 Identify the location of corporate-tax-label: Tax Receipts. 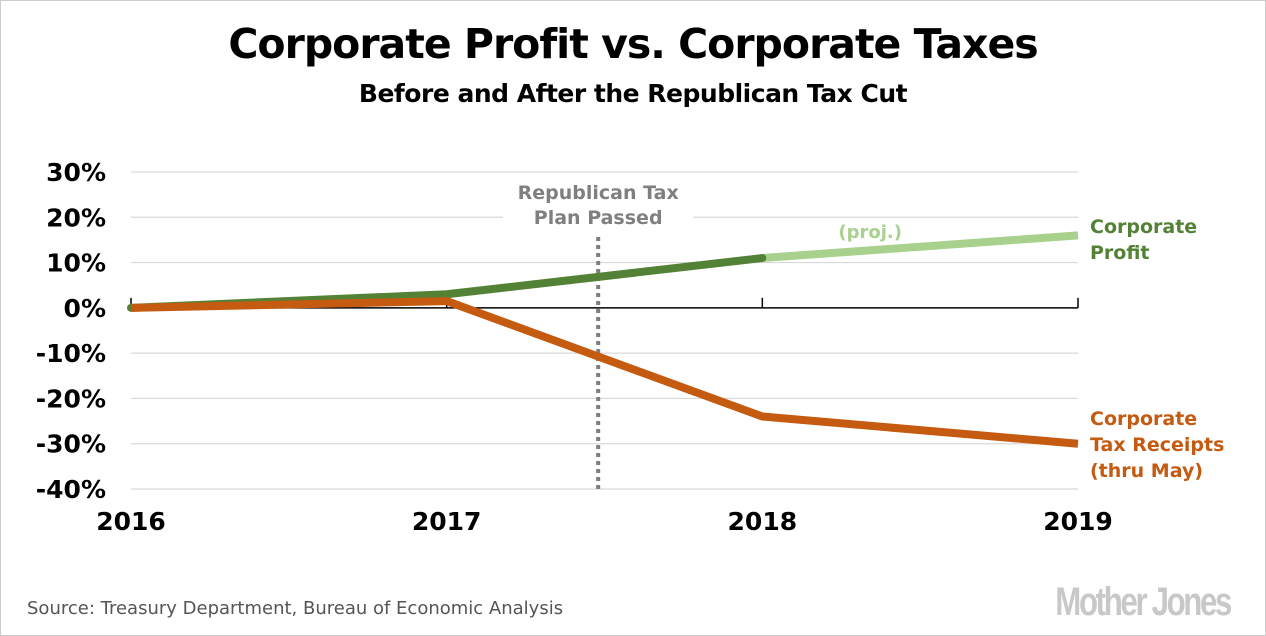
(1157, 445).